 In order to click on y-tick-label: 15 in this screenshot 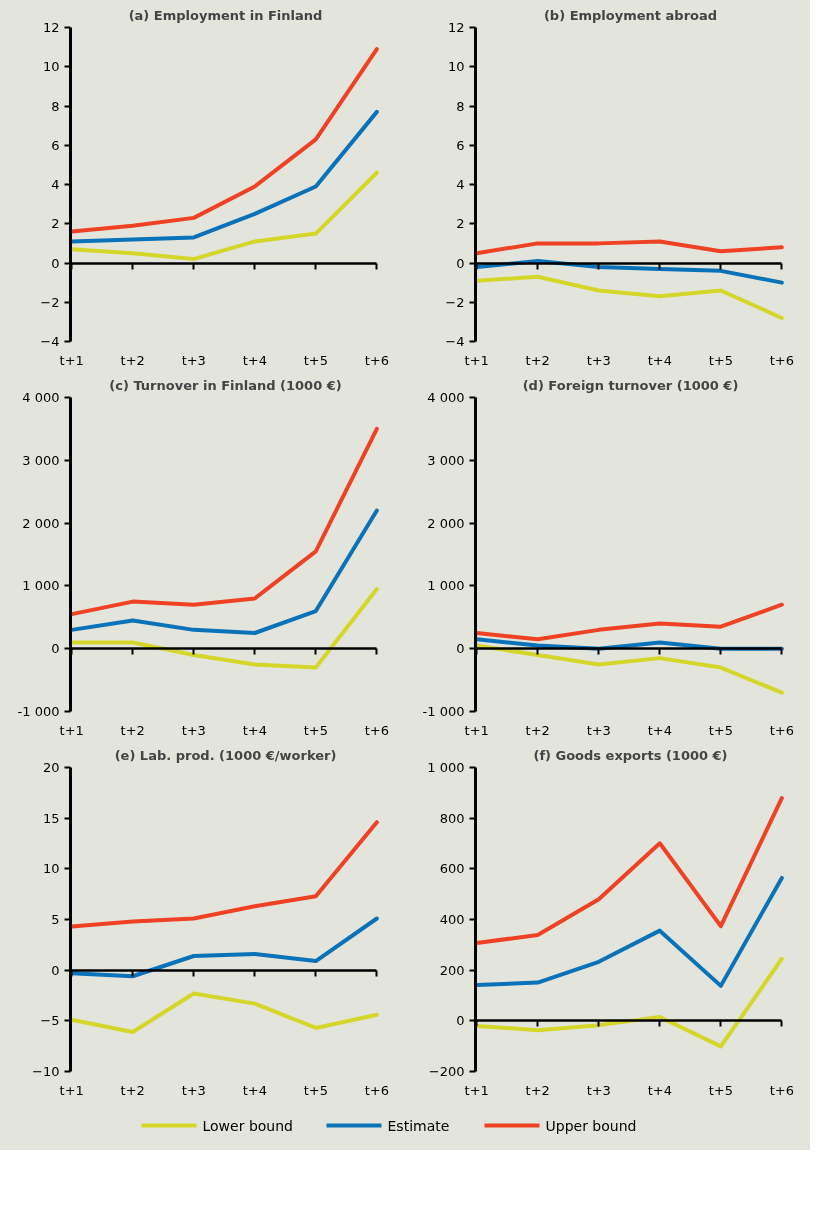, I will do `click(51, 818)`.